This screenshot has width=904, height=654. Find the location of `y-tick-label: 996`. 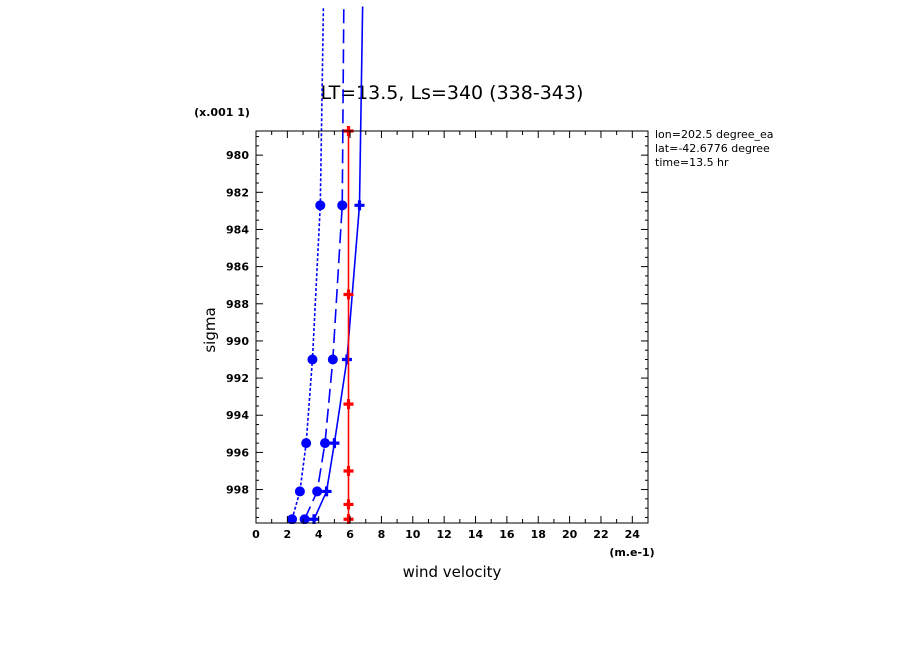

y-tick-label: 996 is located at coordinates (237, 452).